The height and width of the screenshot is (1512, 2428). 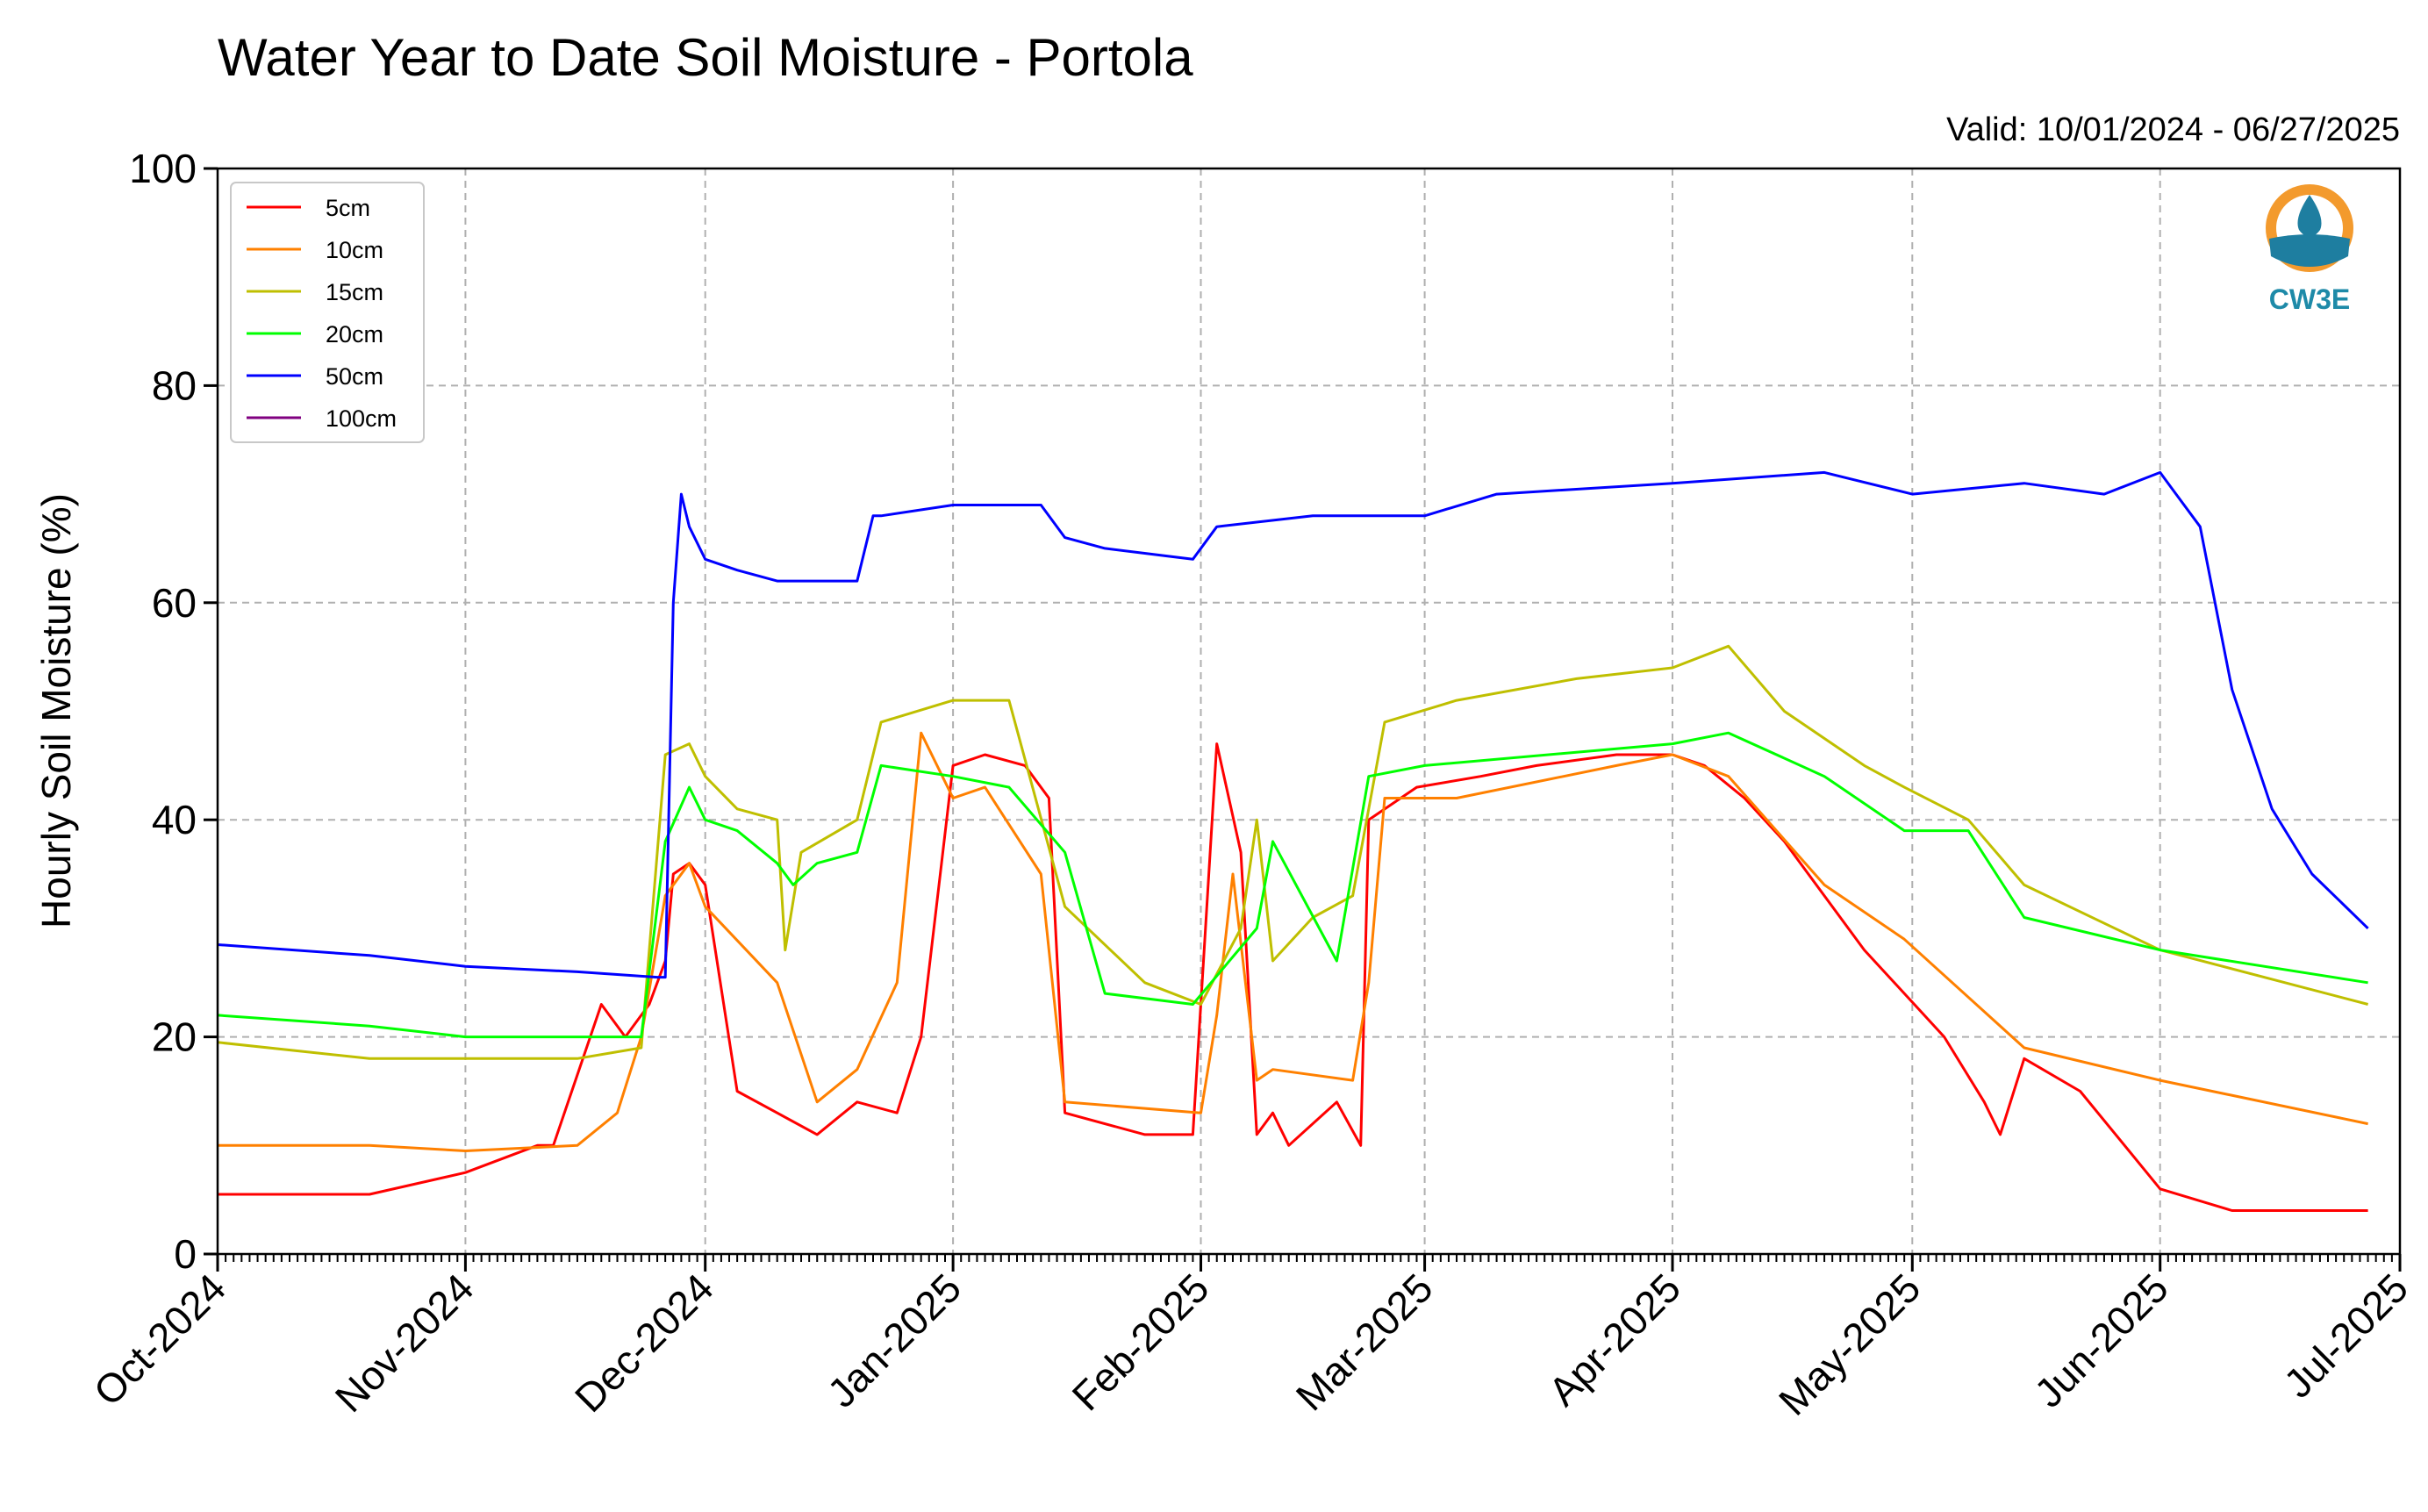 What do you see at coordinates (175, 820) in the screenshot?
I see `y-tick-label: 40` at bounding box center [175, 820].